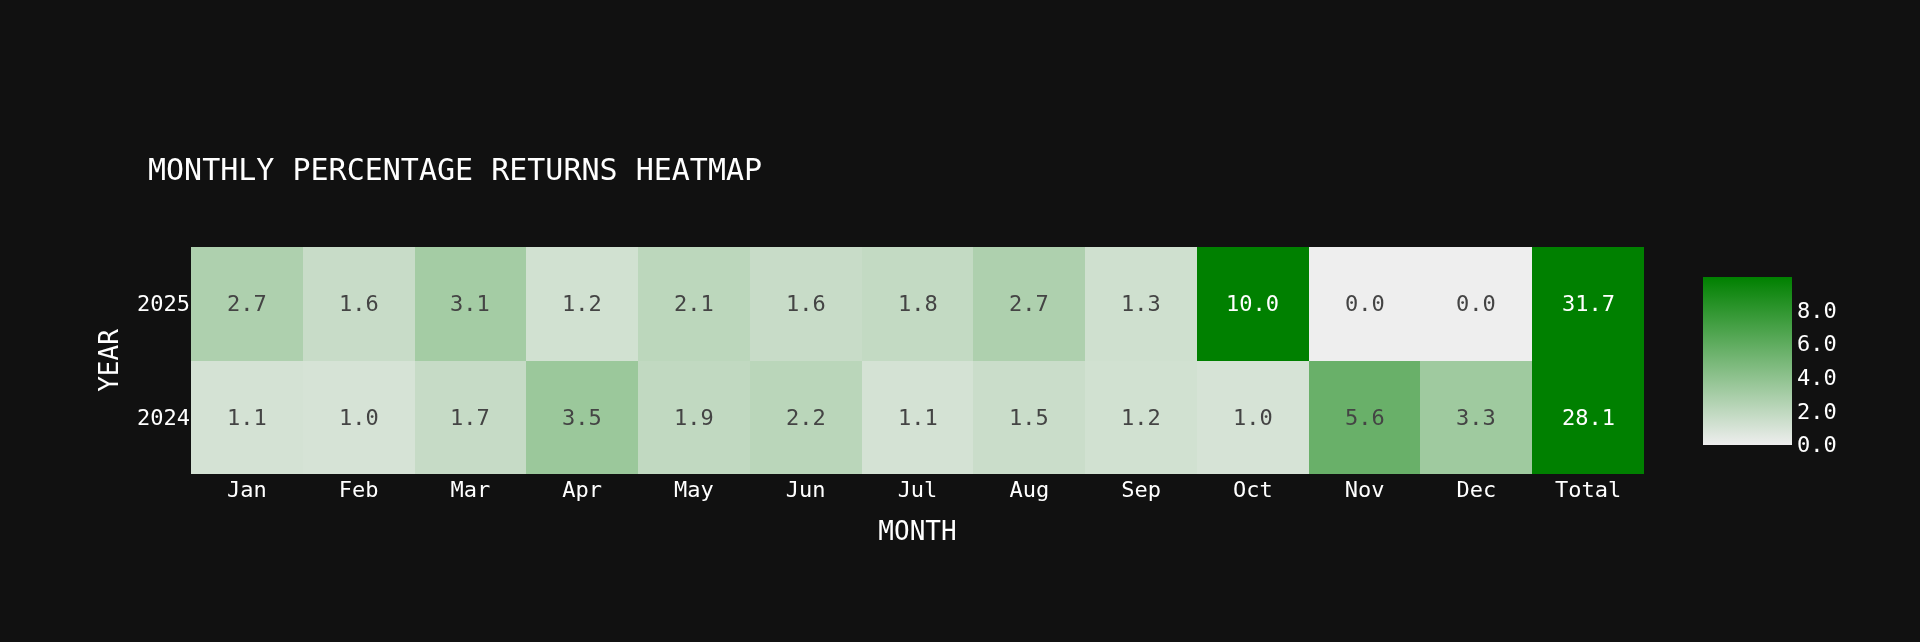  What do you see at coordinates (455, 169) in the screenshot?
I see `chart-title: MONTHLY PERCENTAGE RETURNS HEATMAP` at bounding box center [455, 169].